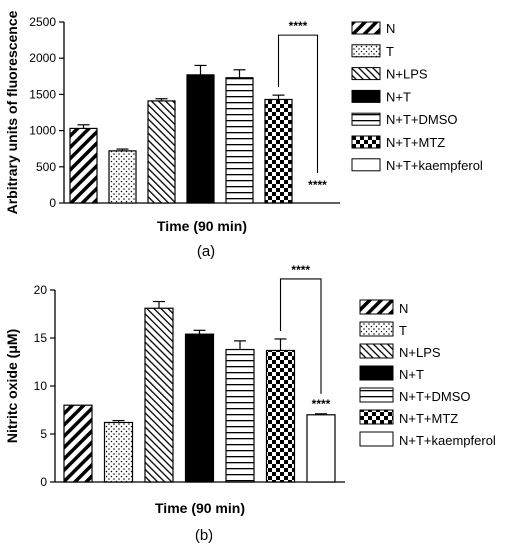 This screenshot has height=550, width=516. What do you see at coordinates (12, 386) in the screenshot?
I see `y-axis-label: Nitritc oxide (μM)` at bounding box center [12, 386].